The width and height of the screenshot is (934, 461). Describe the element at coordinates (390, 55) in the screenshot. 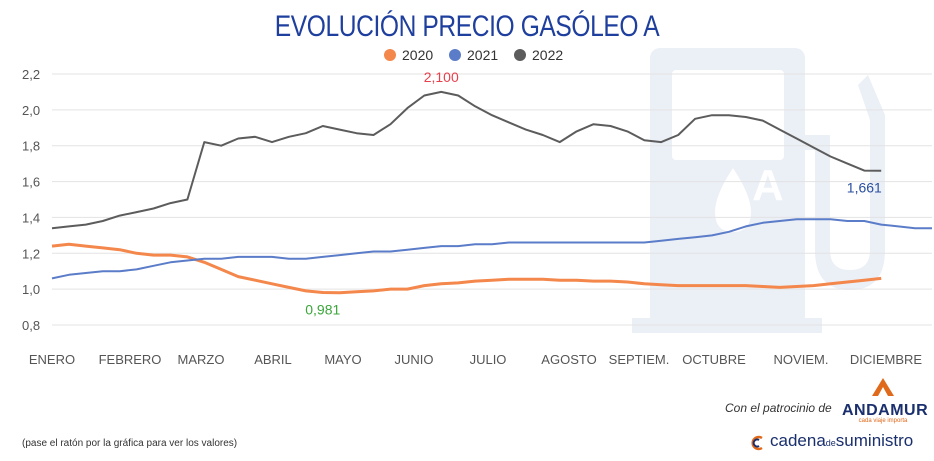

I see `legend-marker-2020` at that location.